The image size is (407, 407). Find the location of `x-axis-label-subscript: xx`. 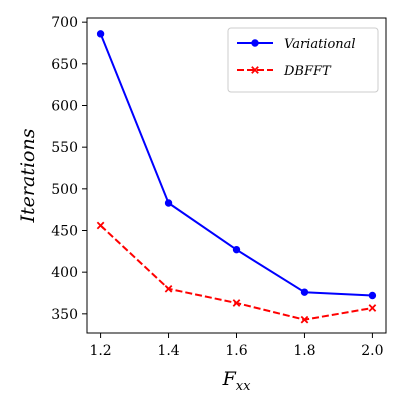

x-axis-label-subscript: xx is located at coordinates (243, 386).